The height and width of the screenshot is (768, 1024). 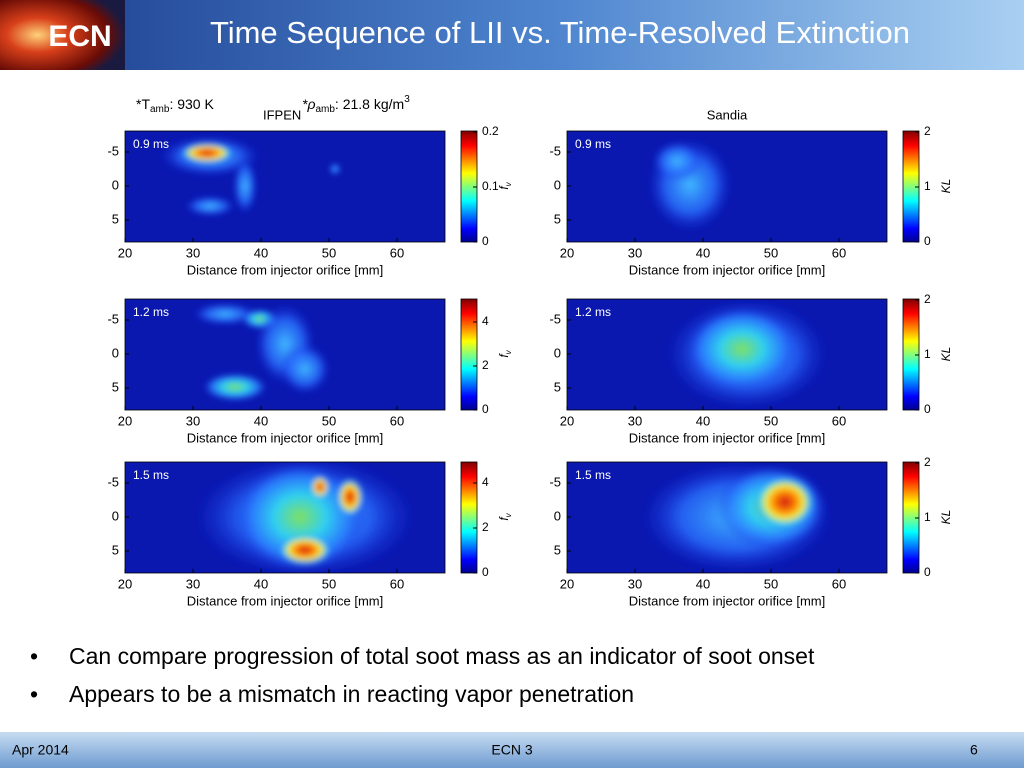 I want to click on condition-density: *ρamb: 21.8 kg/m3, so click(x=356, y=104).